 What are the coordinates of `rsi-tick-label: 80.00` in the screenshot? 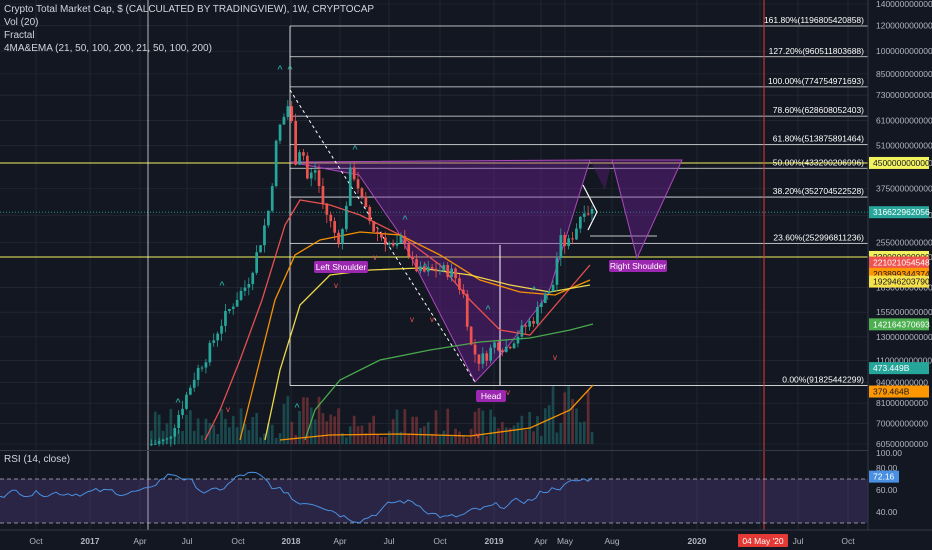 It's located at (887, 468).